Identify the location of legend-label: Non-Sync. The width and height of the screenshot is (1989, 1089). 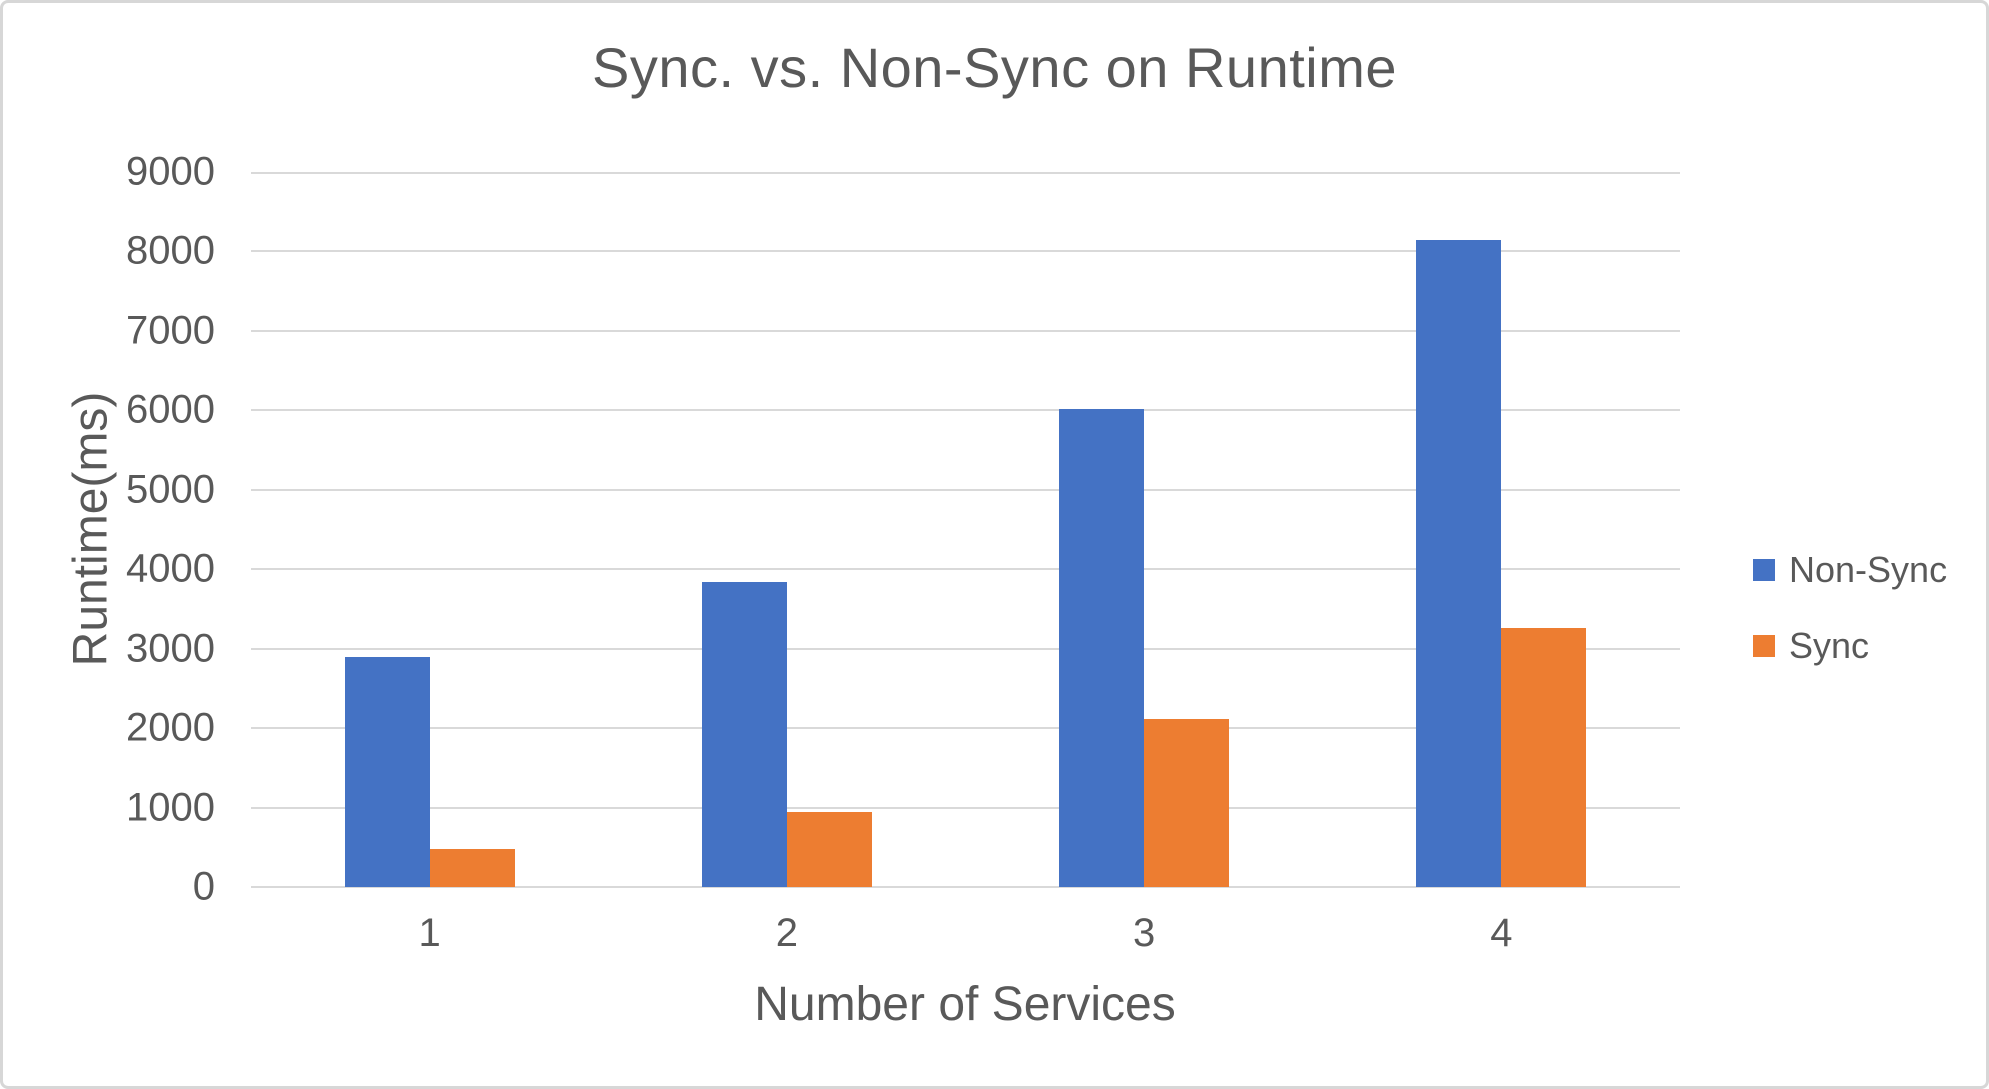
(1868, 569).